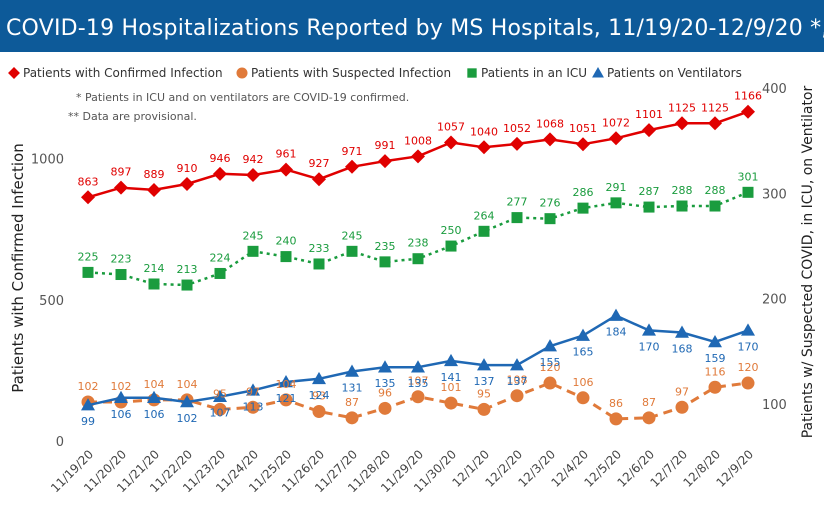 The width and height of the screenshot is (824, 517). Describe the element at coordinates (253, 406) in the screenshot. I see `data-label-ventilator: 113` at that location.